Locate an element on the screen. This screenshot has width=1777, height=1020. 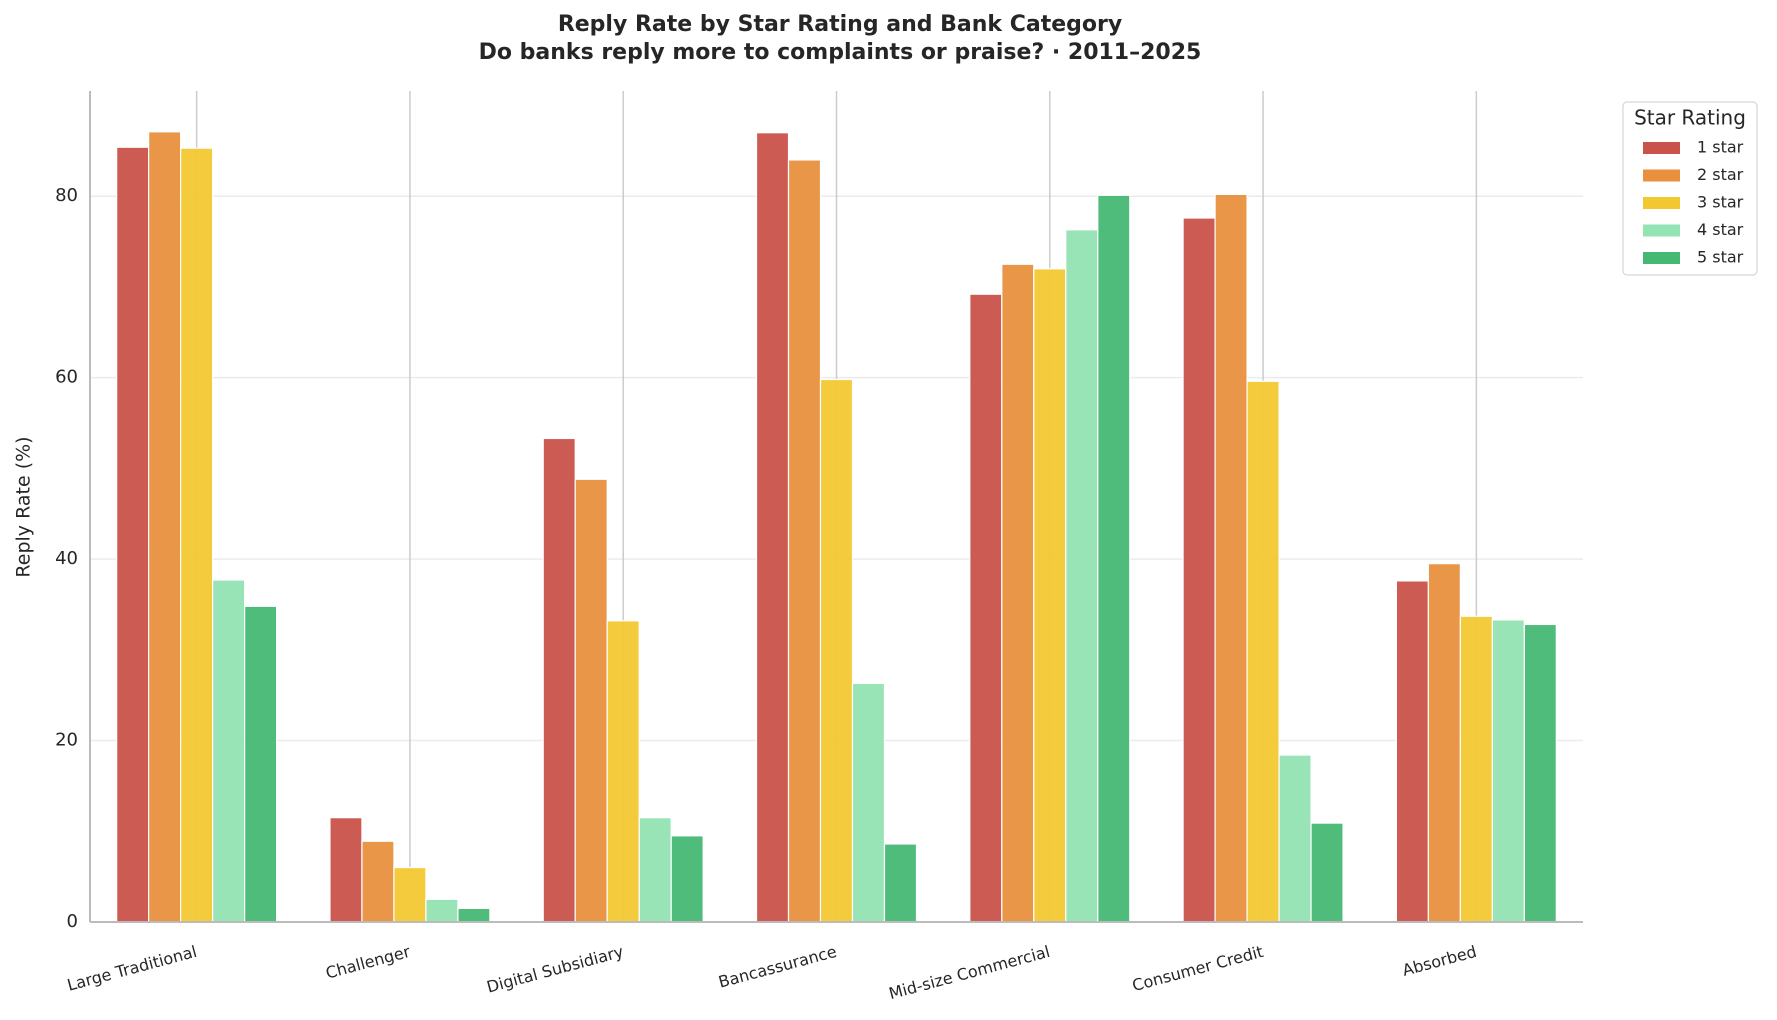
x-tick-label: Large Traditional is located at coordinates (132, 968).